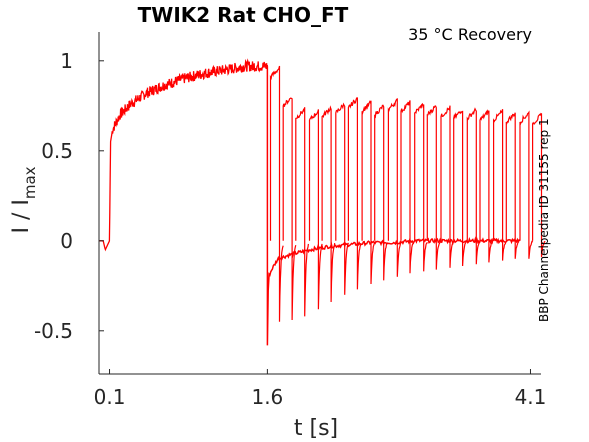 The height and width of the screenshot is (442, 589). What do you see at coordinates (267, 397) in the screenshot?
I see `x-tick-label: 1.6` at bounding box center [267, 397].